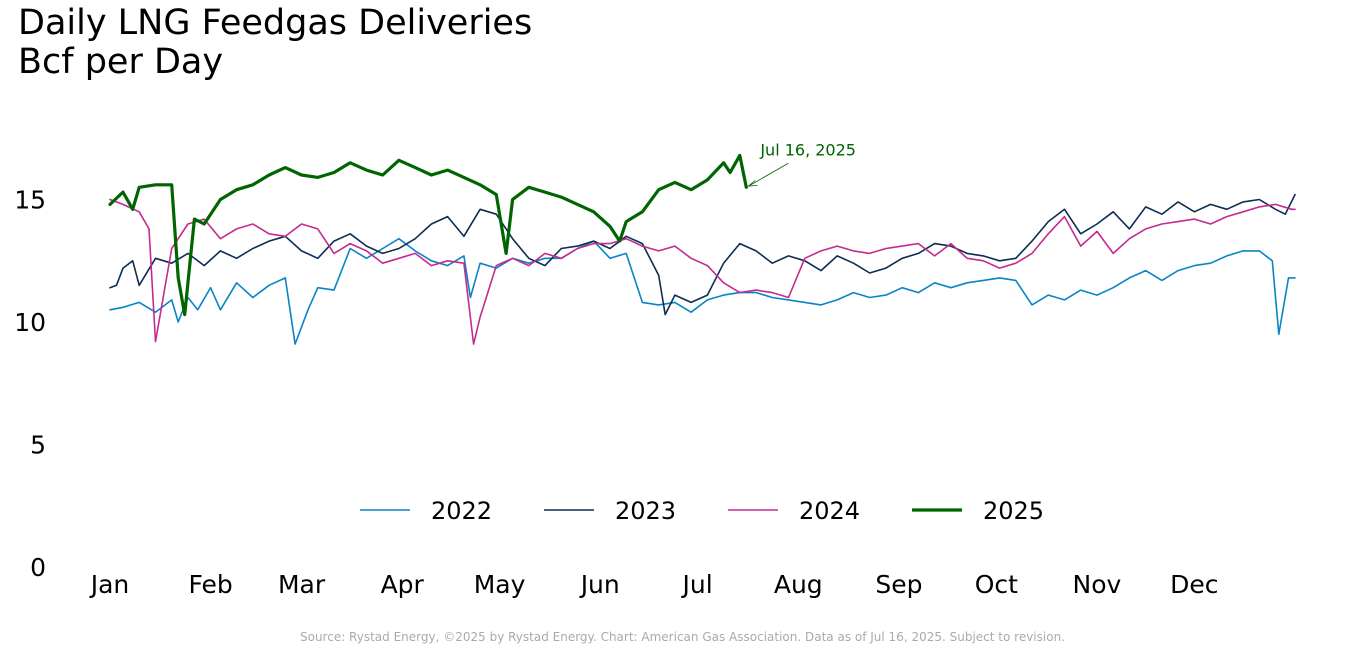 The image size is (1365, 655). What do you see at coordinates (30, 200) in the screenshot?
I see `y-tick-label: 15` at bounding box center [30, 200].